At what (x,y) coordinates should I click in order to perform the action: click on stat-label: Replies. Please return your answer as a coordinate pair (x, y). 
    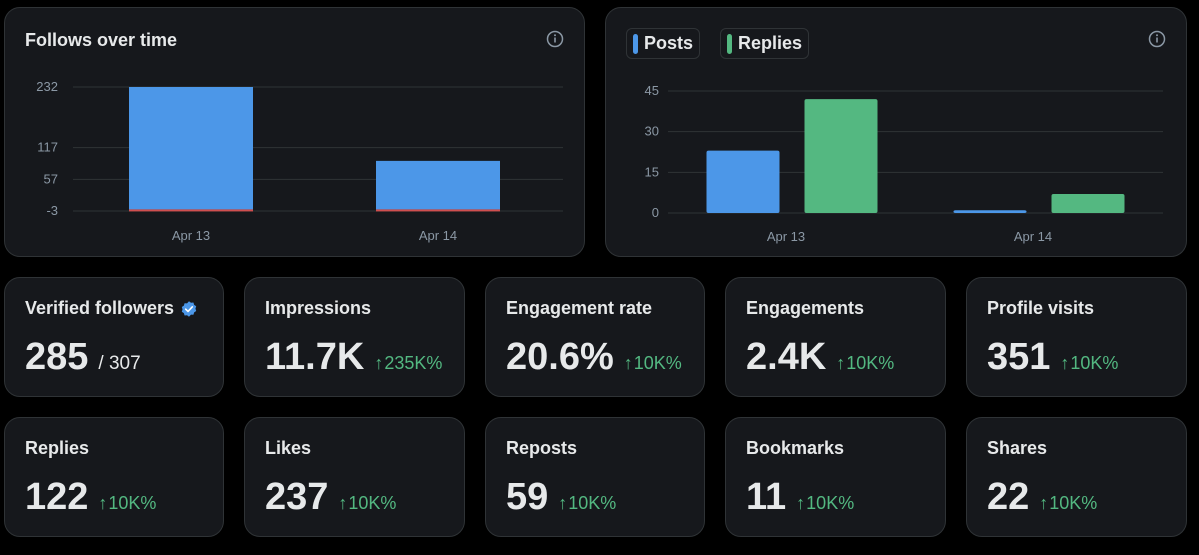
    Looking at the image, I should click on (57, 448).